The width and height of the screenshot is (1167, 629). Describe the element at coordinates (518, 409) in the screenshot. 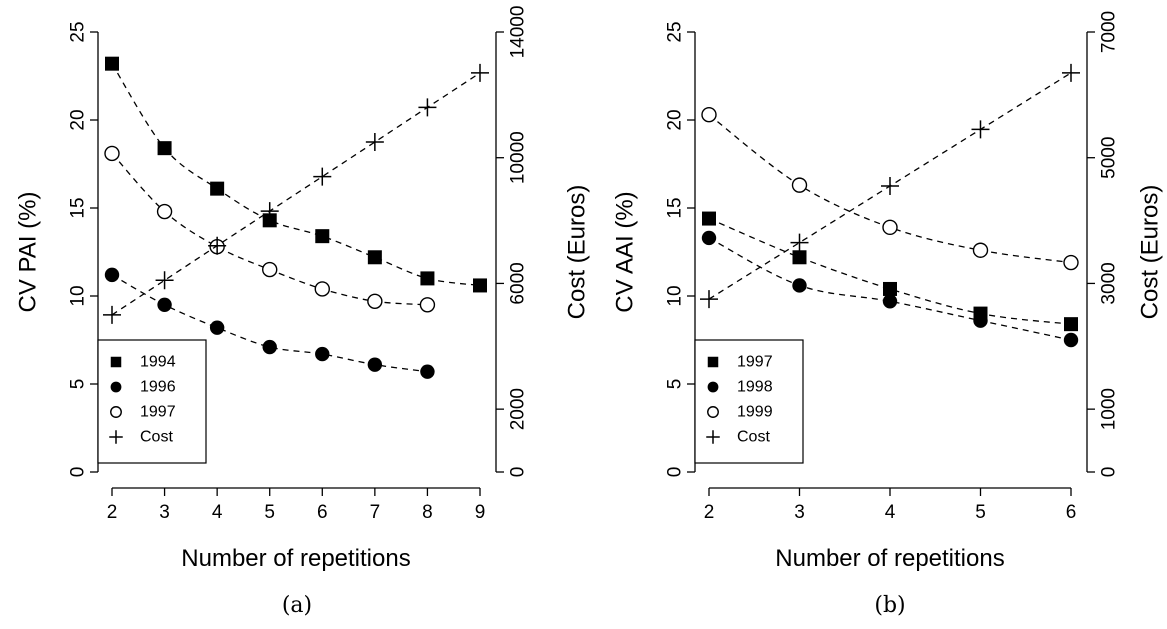

I see `y-right-tick-label: 2000` at that location.